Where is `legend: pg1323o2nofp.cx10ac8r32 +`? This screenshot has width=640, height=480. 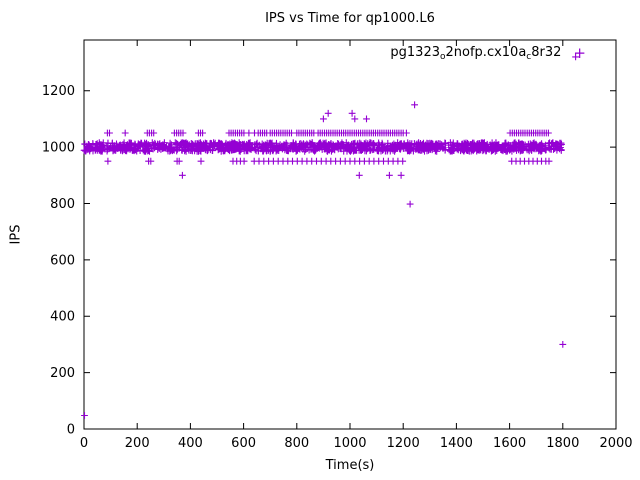 legend: pg1323o2nofp.cx10ac8r32 + is located at coordinates (488, 53).